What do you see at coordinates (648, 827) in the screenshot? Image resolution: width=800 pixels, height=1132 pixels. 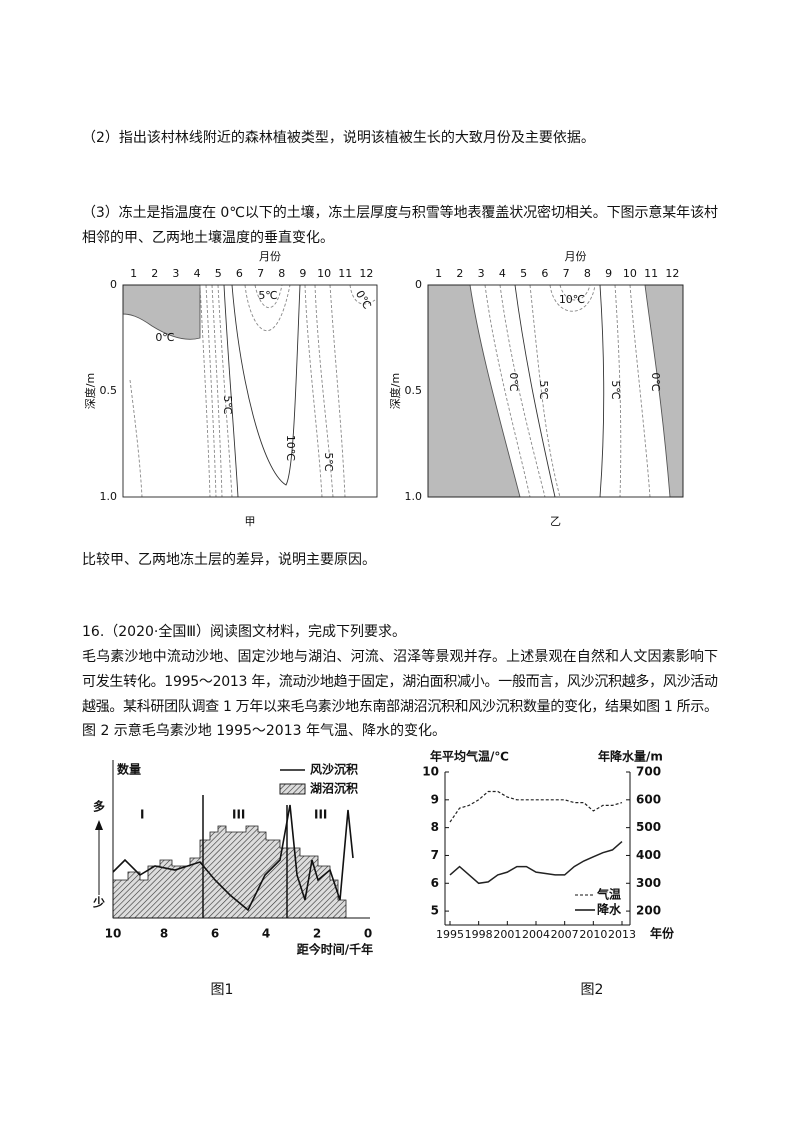 I see `y2-tick-label: 500` at bounding box center [648, 827].